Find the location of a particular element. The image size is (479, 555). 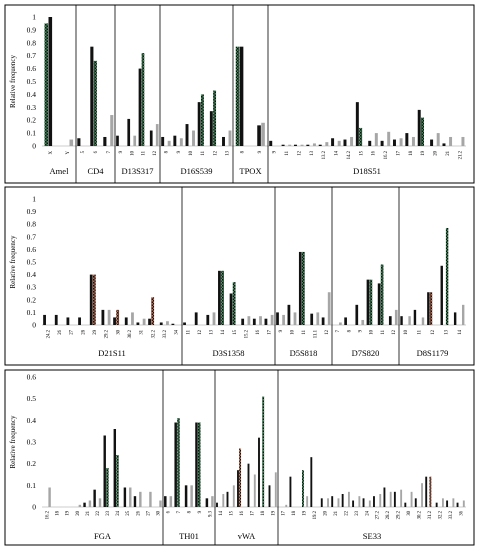

bar-cd4-grey is located at coordinates (112, 130).